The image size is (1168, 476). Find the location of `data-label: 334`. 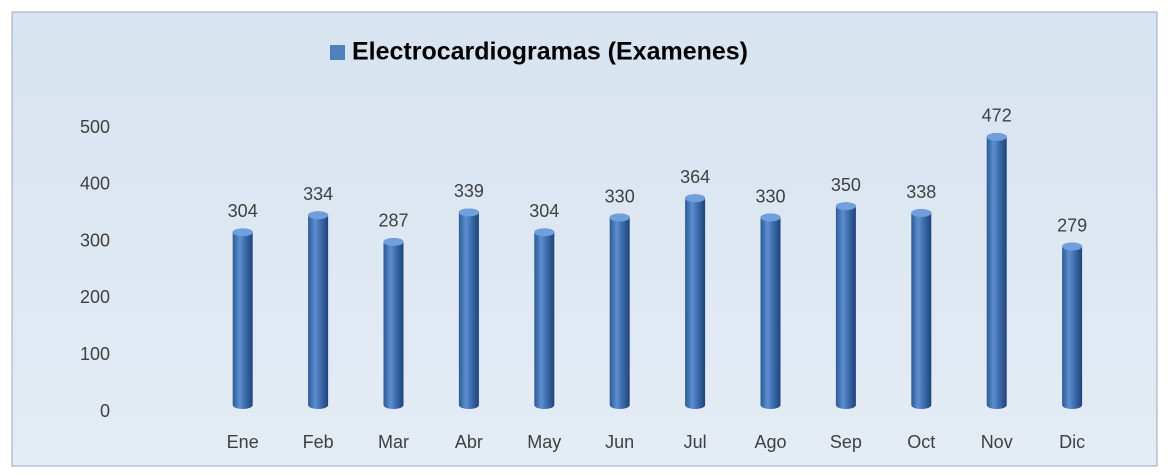

data-label: 334 is located at coordinates (318, 194).